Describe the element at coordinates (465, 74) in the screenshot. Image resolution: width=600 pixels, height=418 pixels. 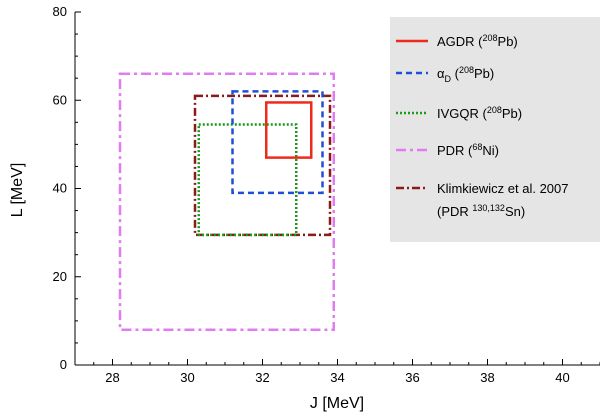
I see `legend-label-alphad: αD (208Pb)` at that location.